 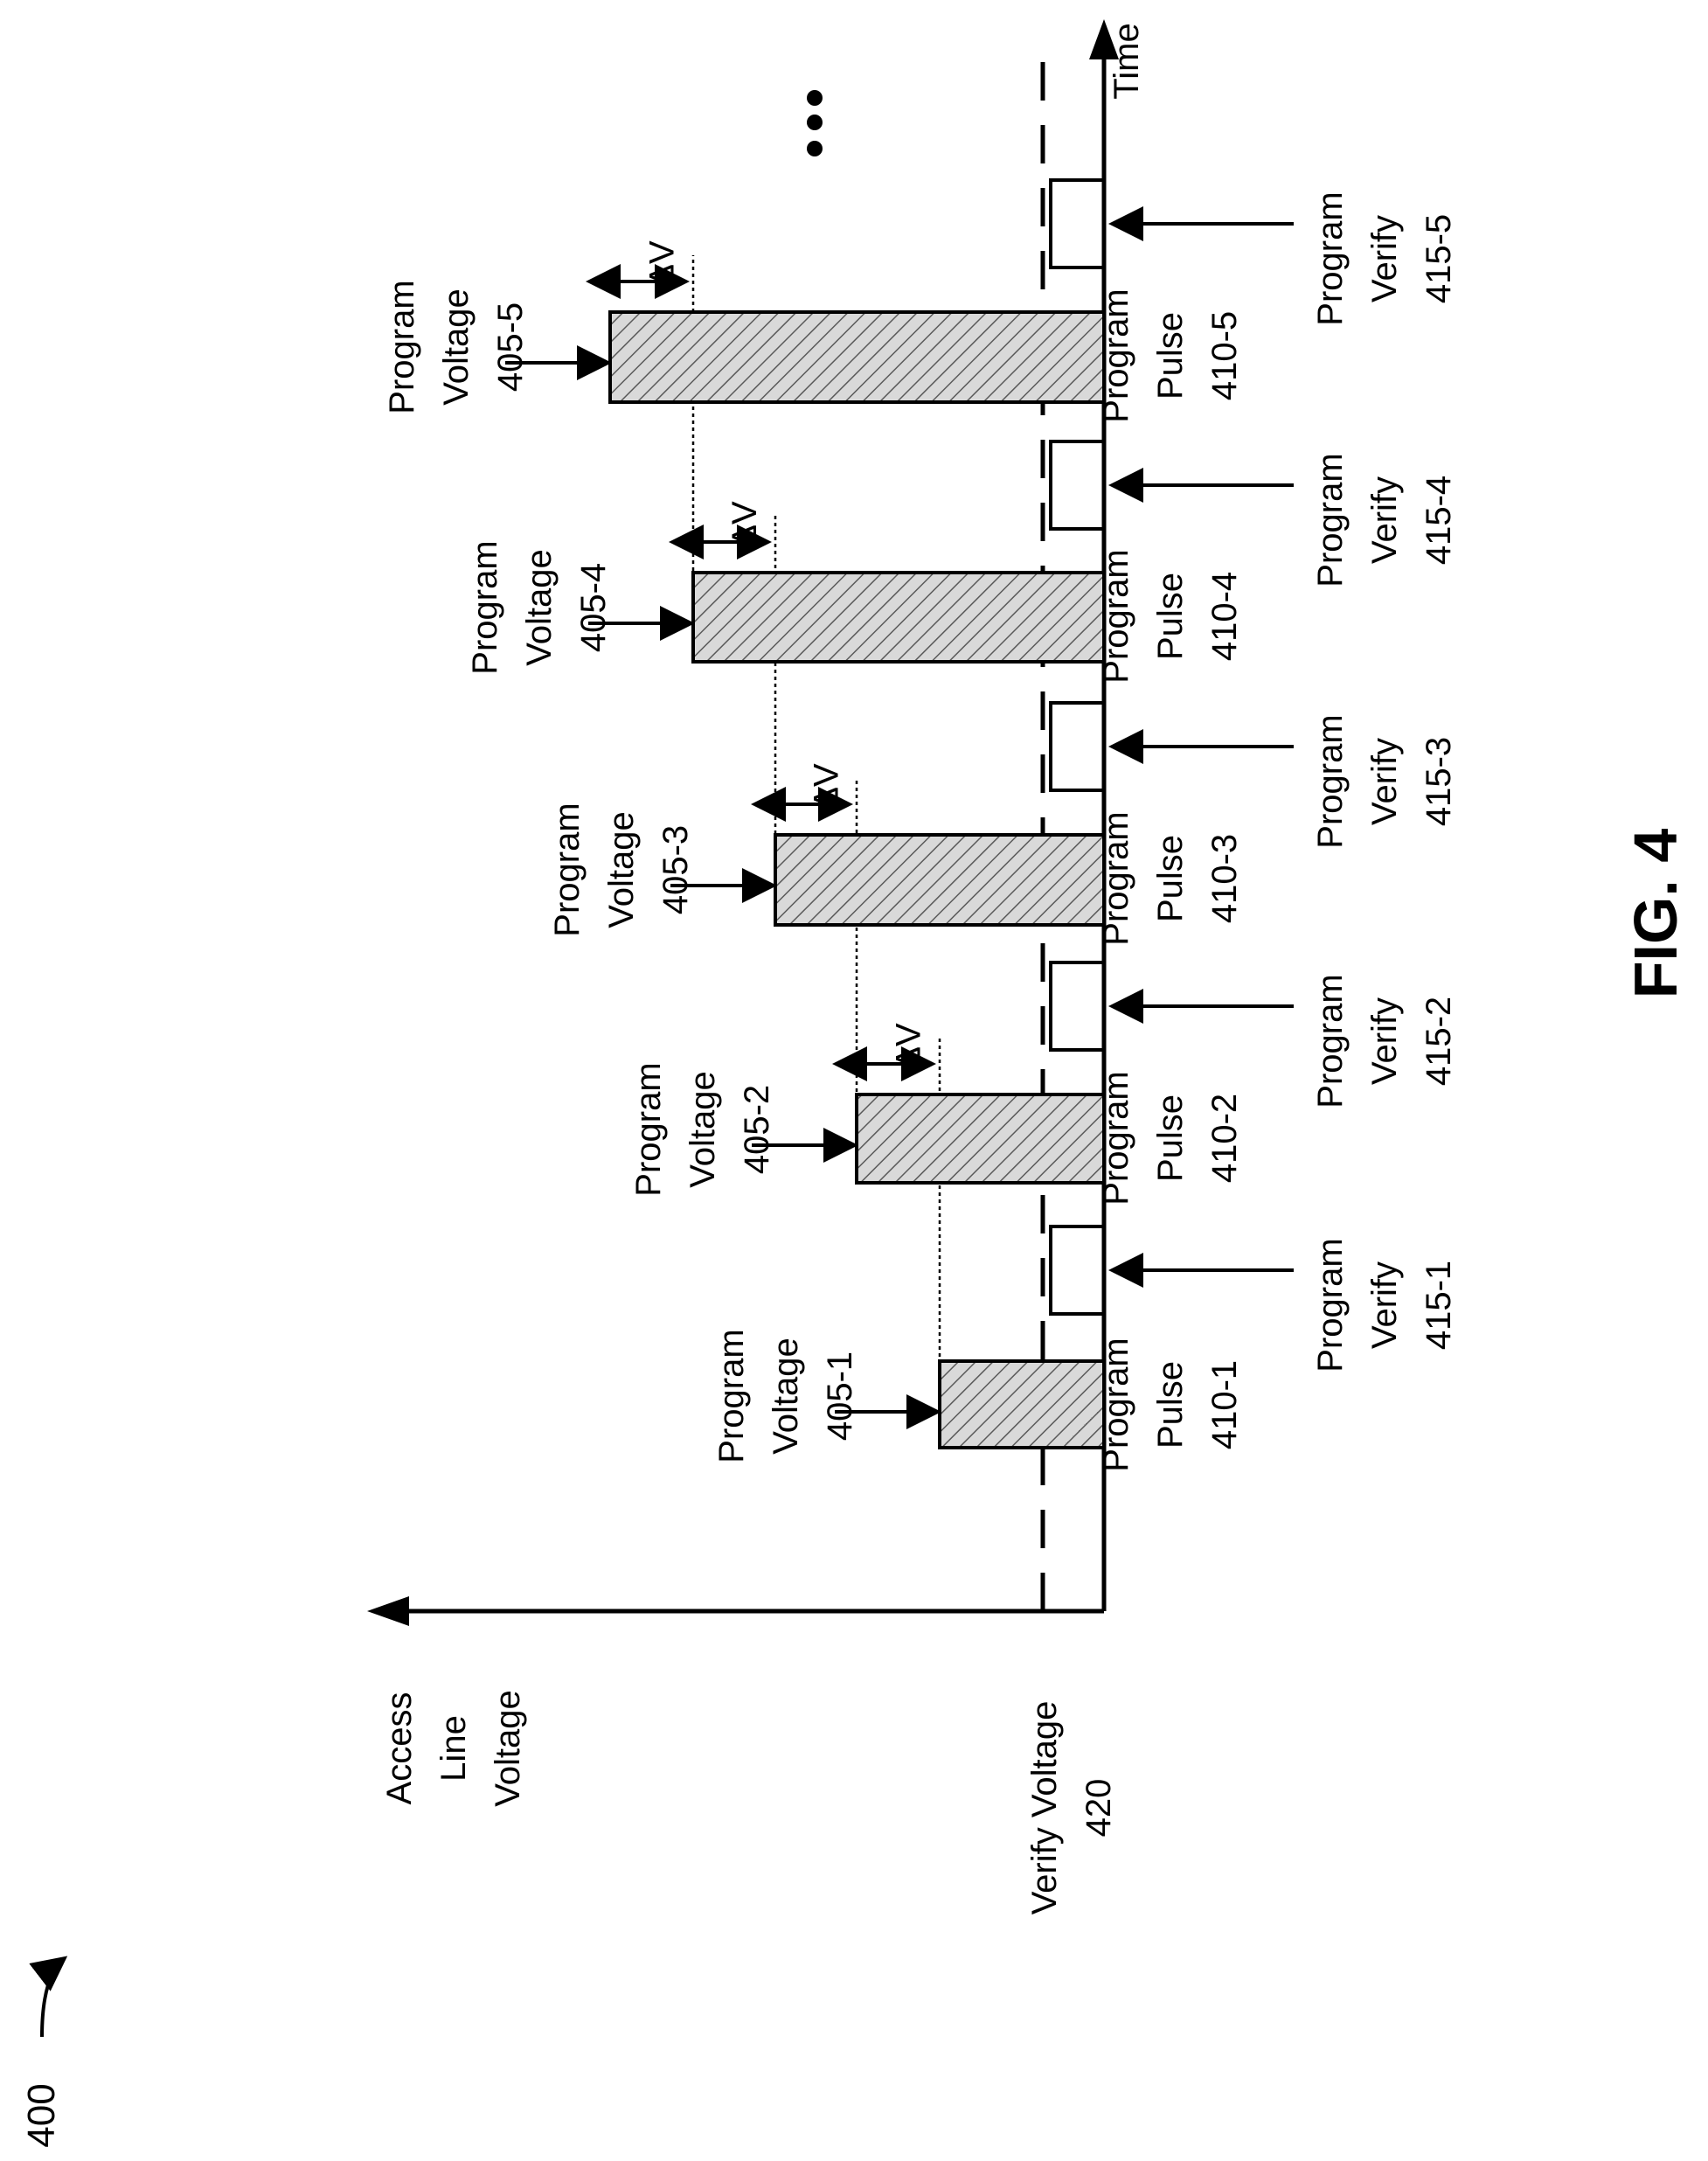 I want to click on continuation-ellipsis, so click(x=815, y=123).